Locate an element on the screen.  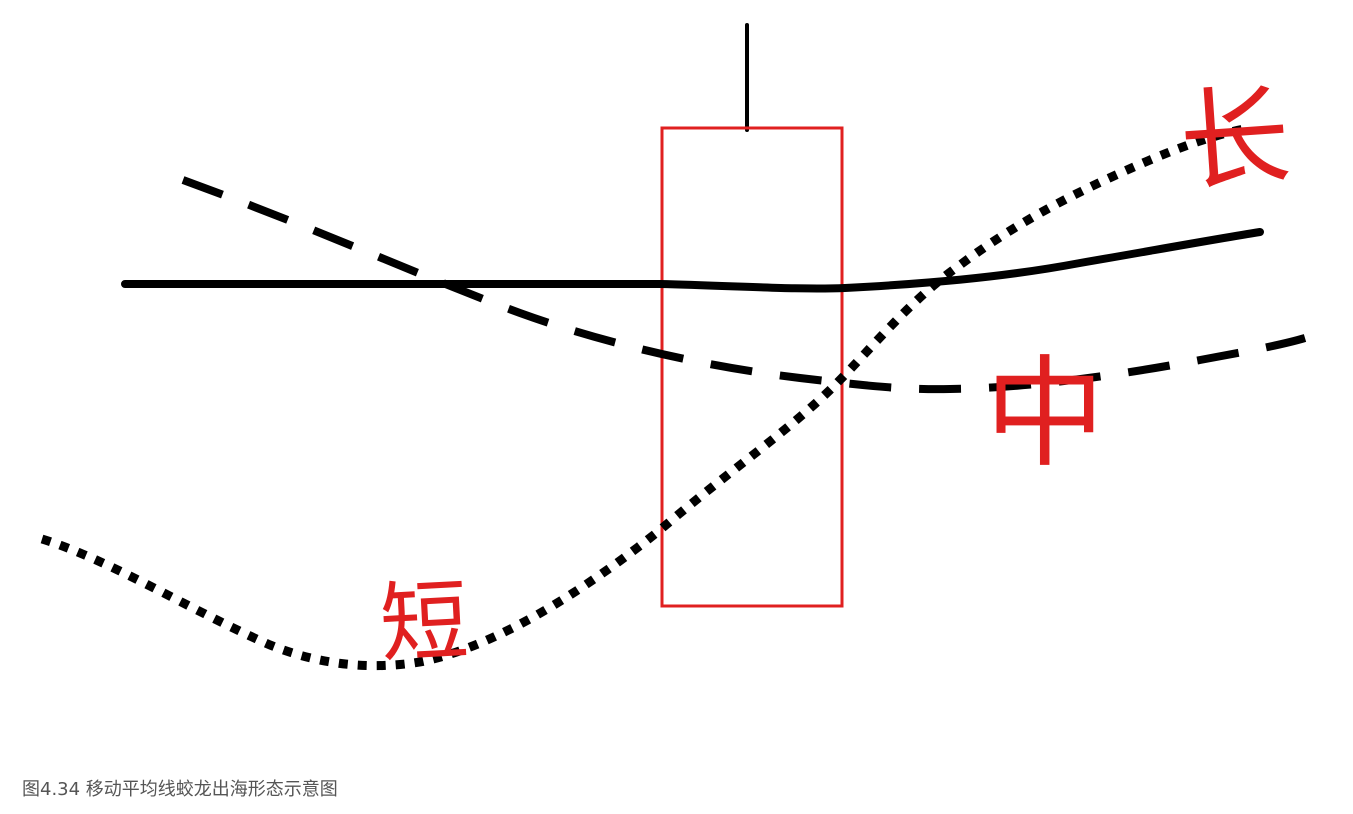
label-short: 短 is located at coordinates (423, 622).